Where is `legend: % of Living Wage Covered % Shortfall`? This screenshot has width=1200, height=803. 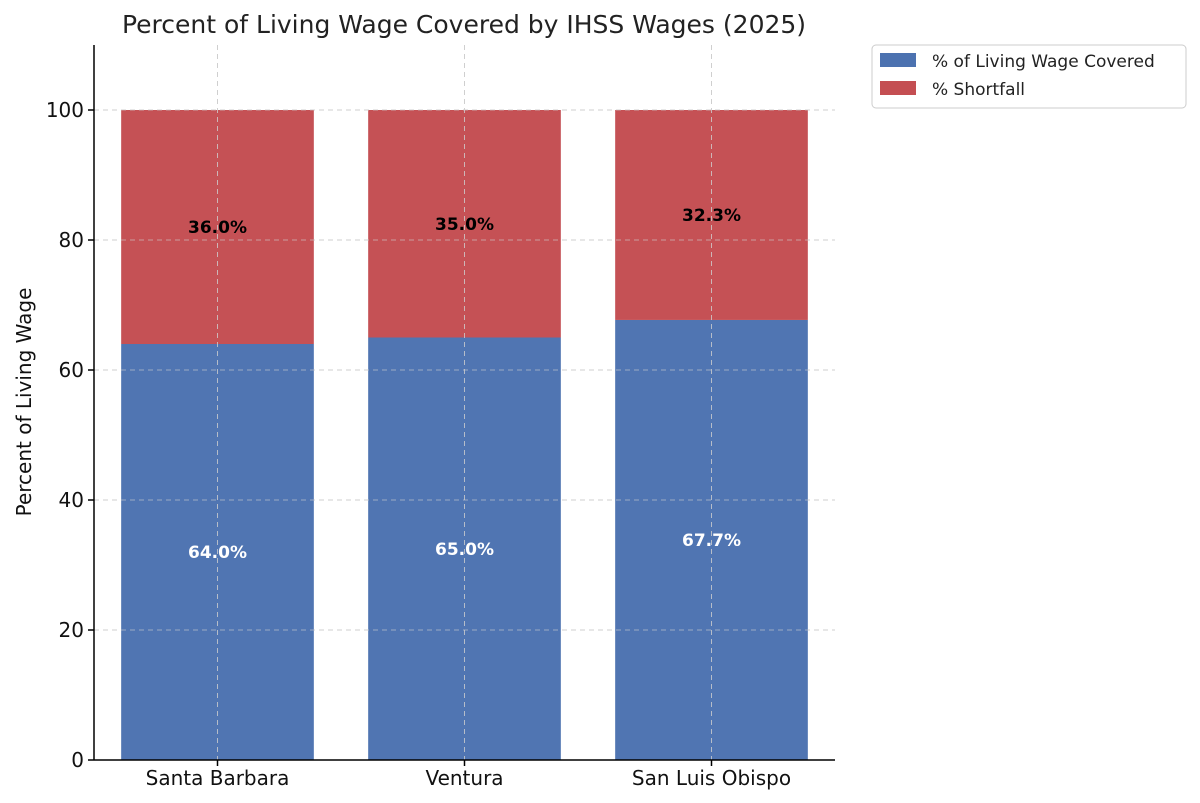 legend: % of Living Wage Covered % Shortfall is located at coordinates (1029, 76).